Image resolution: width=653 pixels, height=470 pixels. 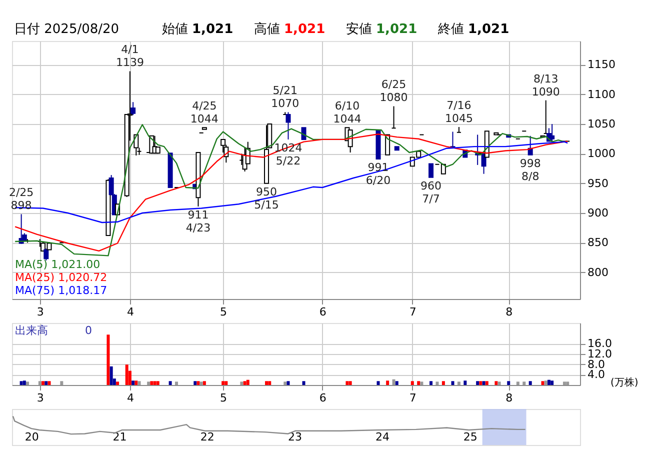 I want to click on series-label: MA(25) 1,020.72, so click(x=61, y=277).